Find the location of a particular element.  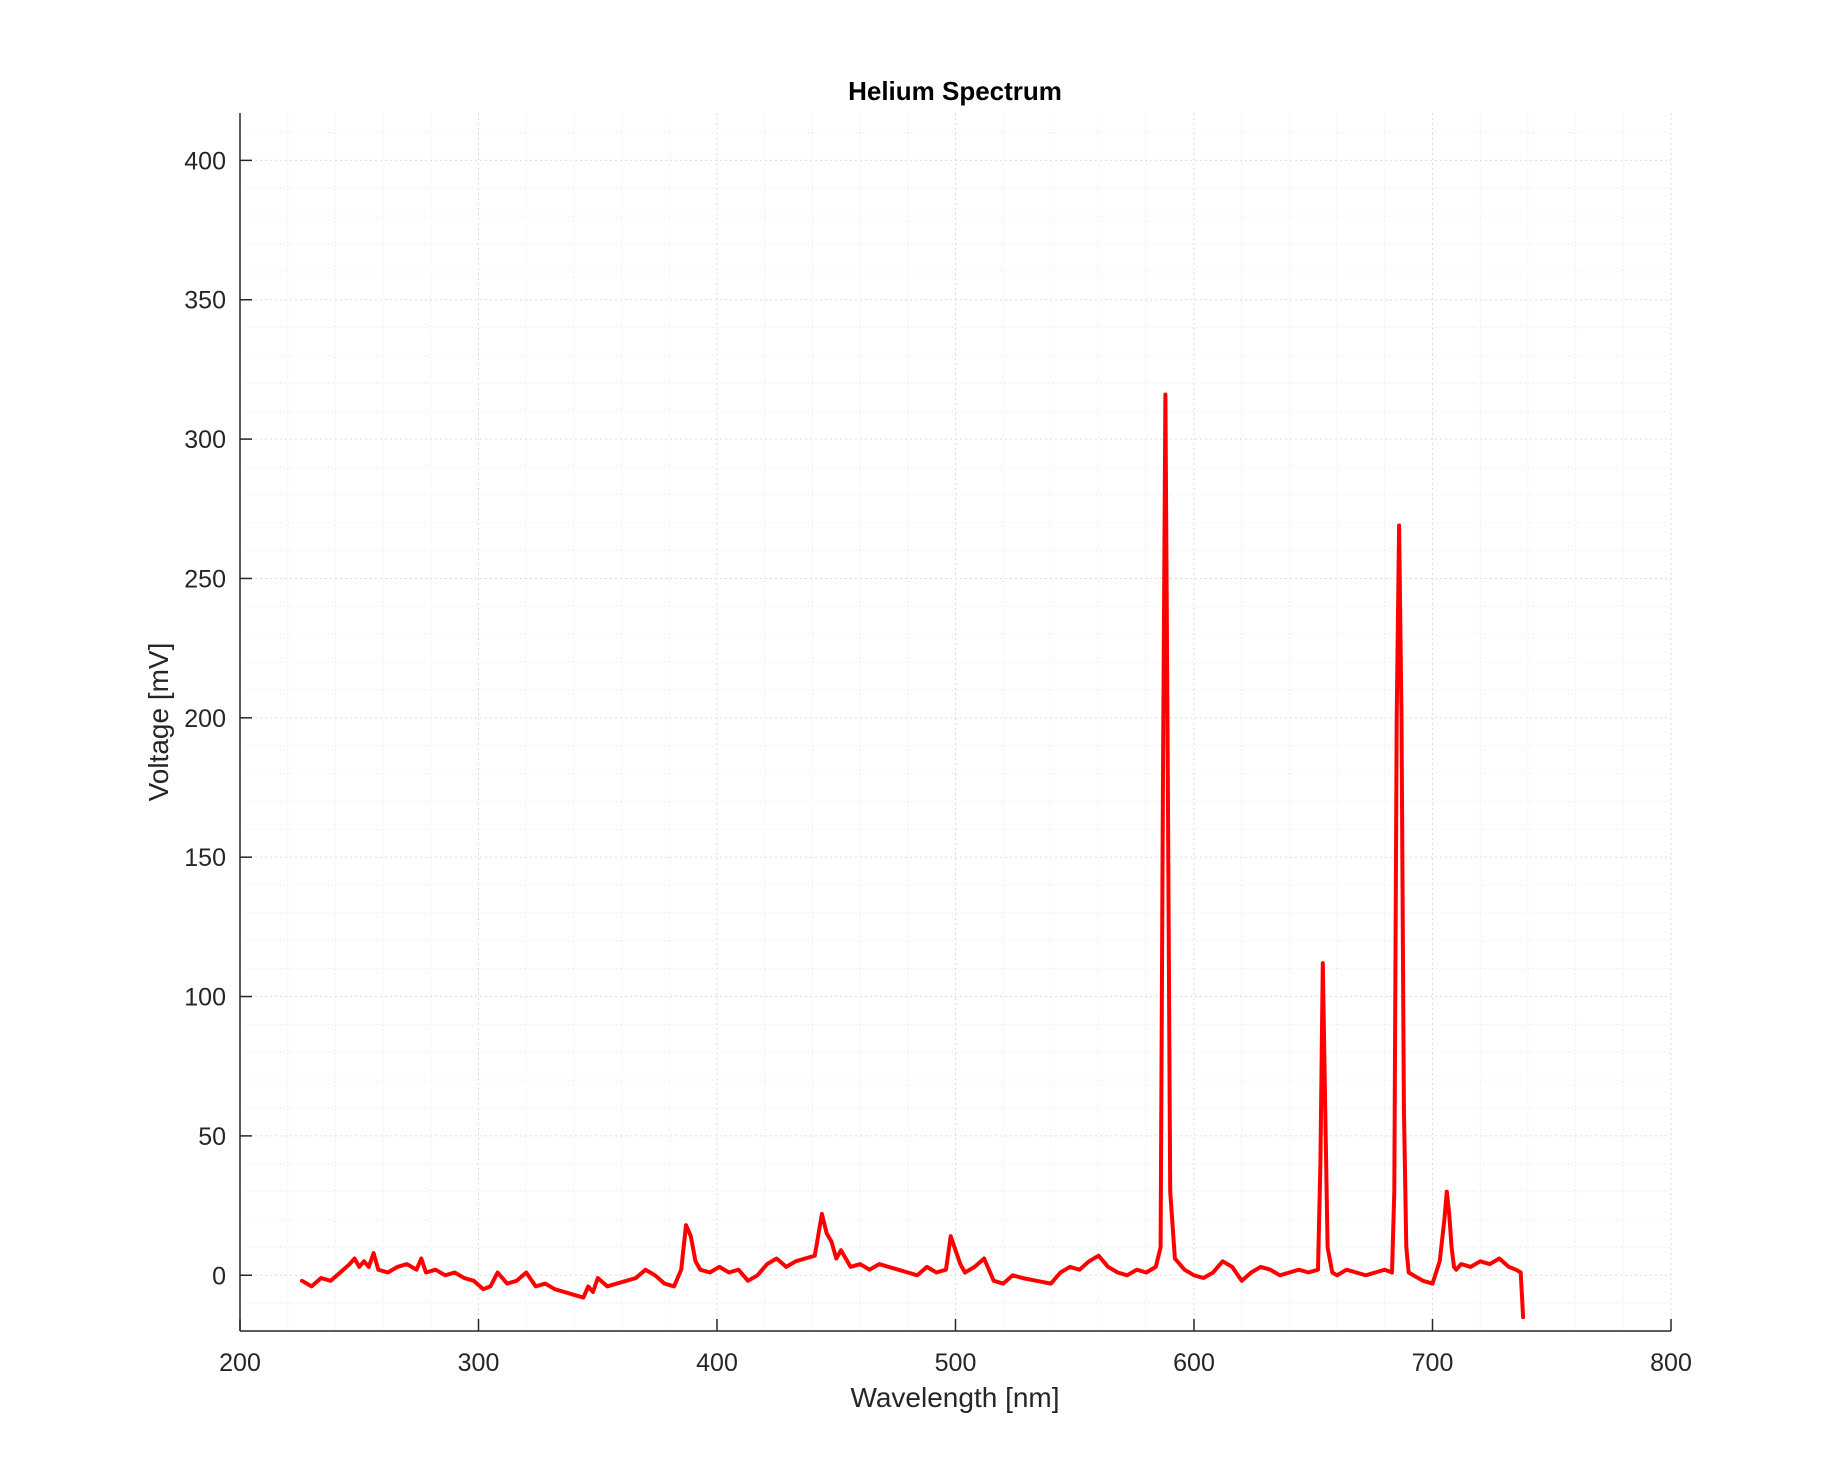

x-tick-label: 200 is located at coordinates (240, 1363).